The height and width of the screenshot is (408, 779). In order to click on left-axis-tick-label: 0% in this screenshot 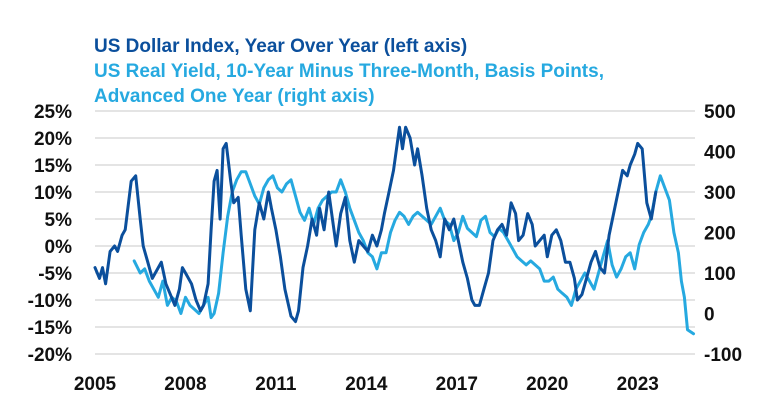, I will do `click(59, 247)`.